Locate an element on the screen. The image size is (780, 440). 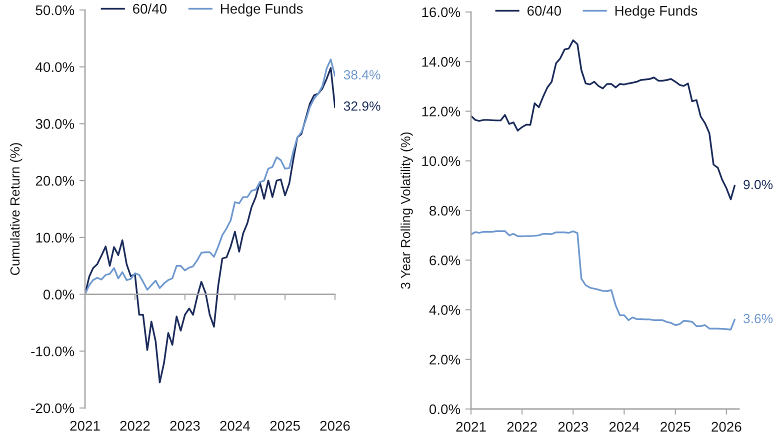
y-tick-label: 2.0% is located at coordinates (445, 359).